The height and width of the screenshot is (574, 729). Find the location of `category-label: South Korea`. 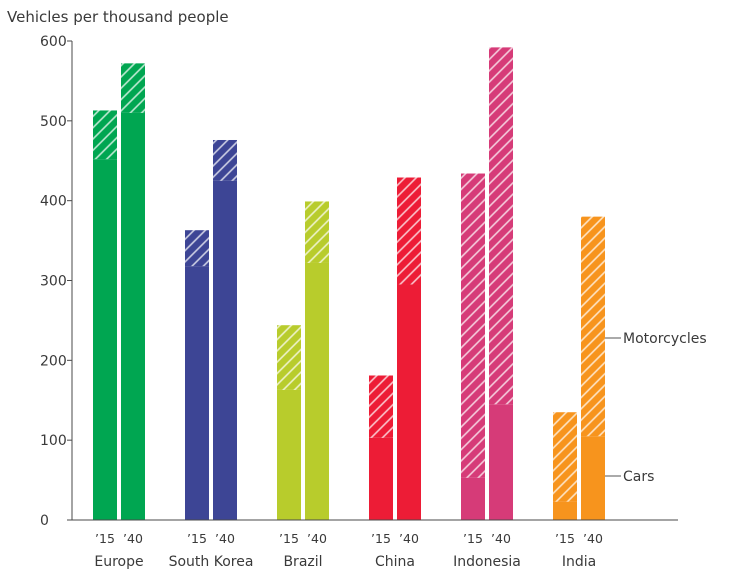

category-label: South Korea is located at coordinates (211, 562).